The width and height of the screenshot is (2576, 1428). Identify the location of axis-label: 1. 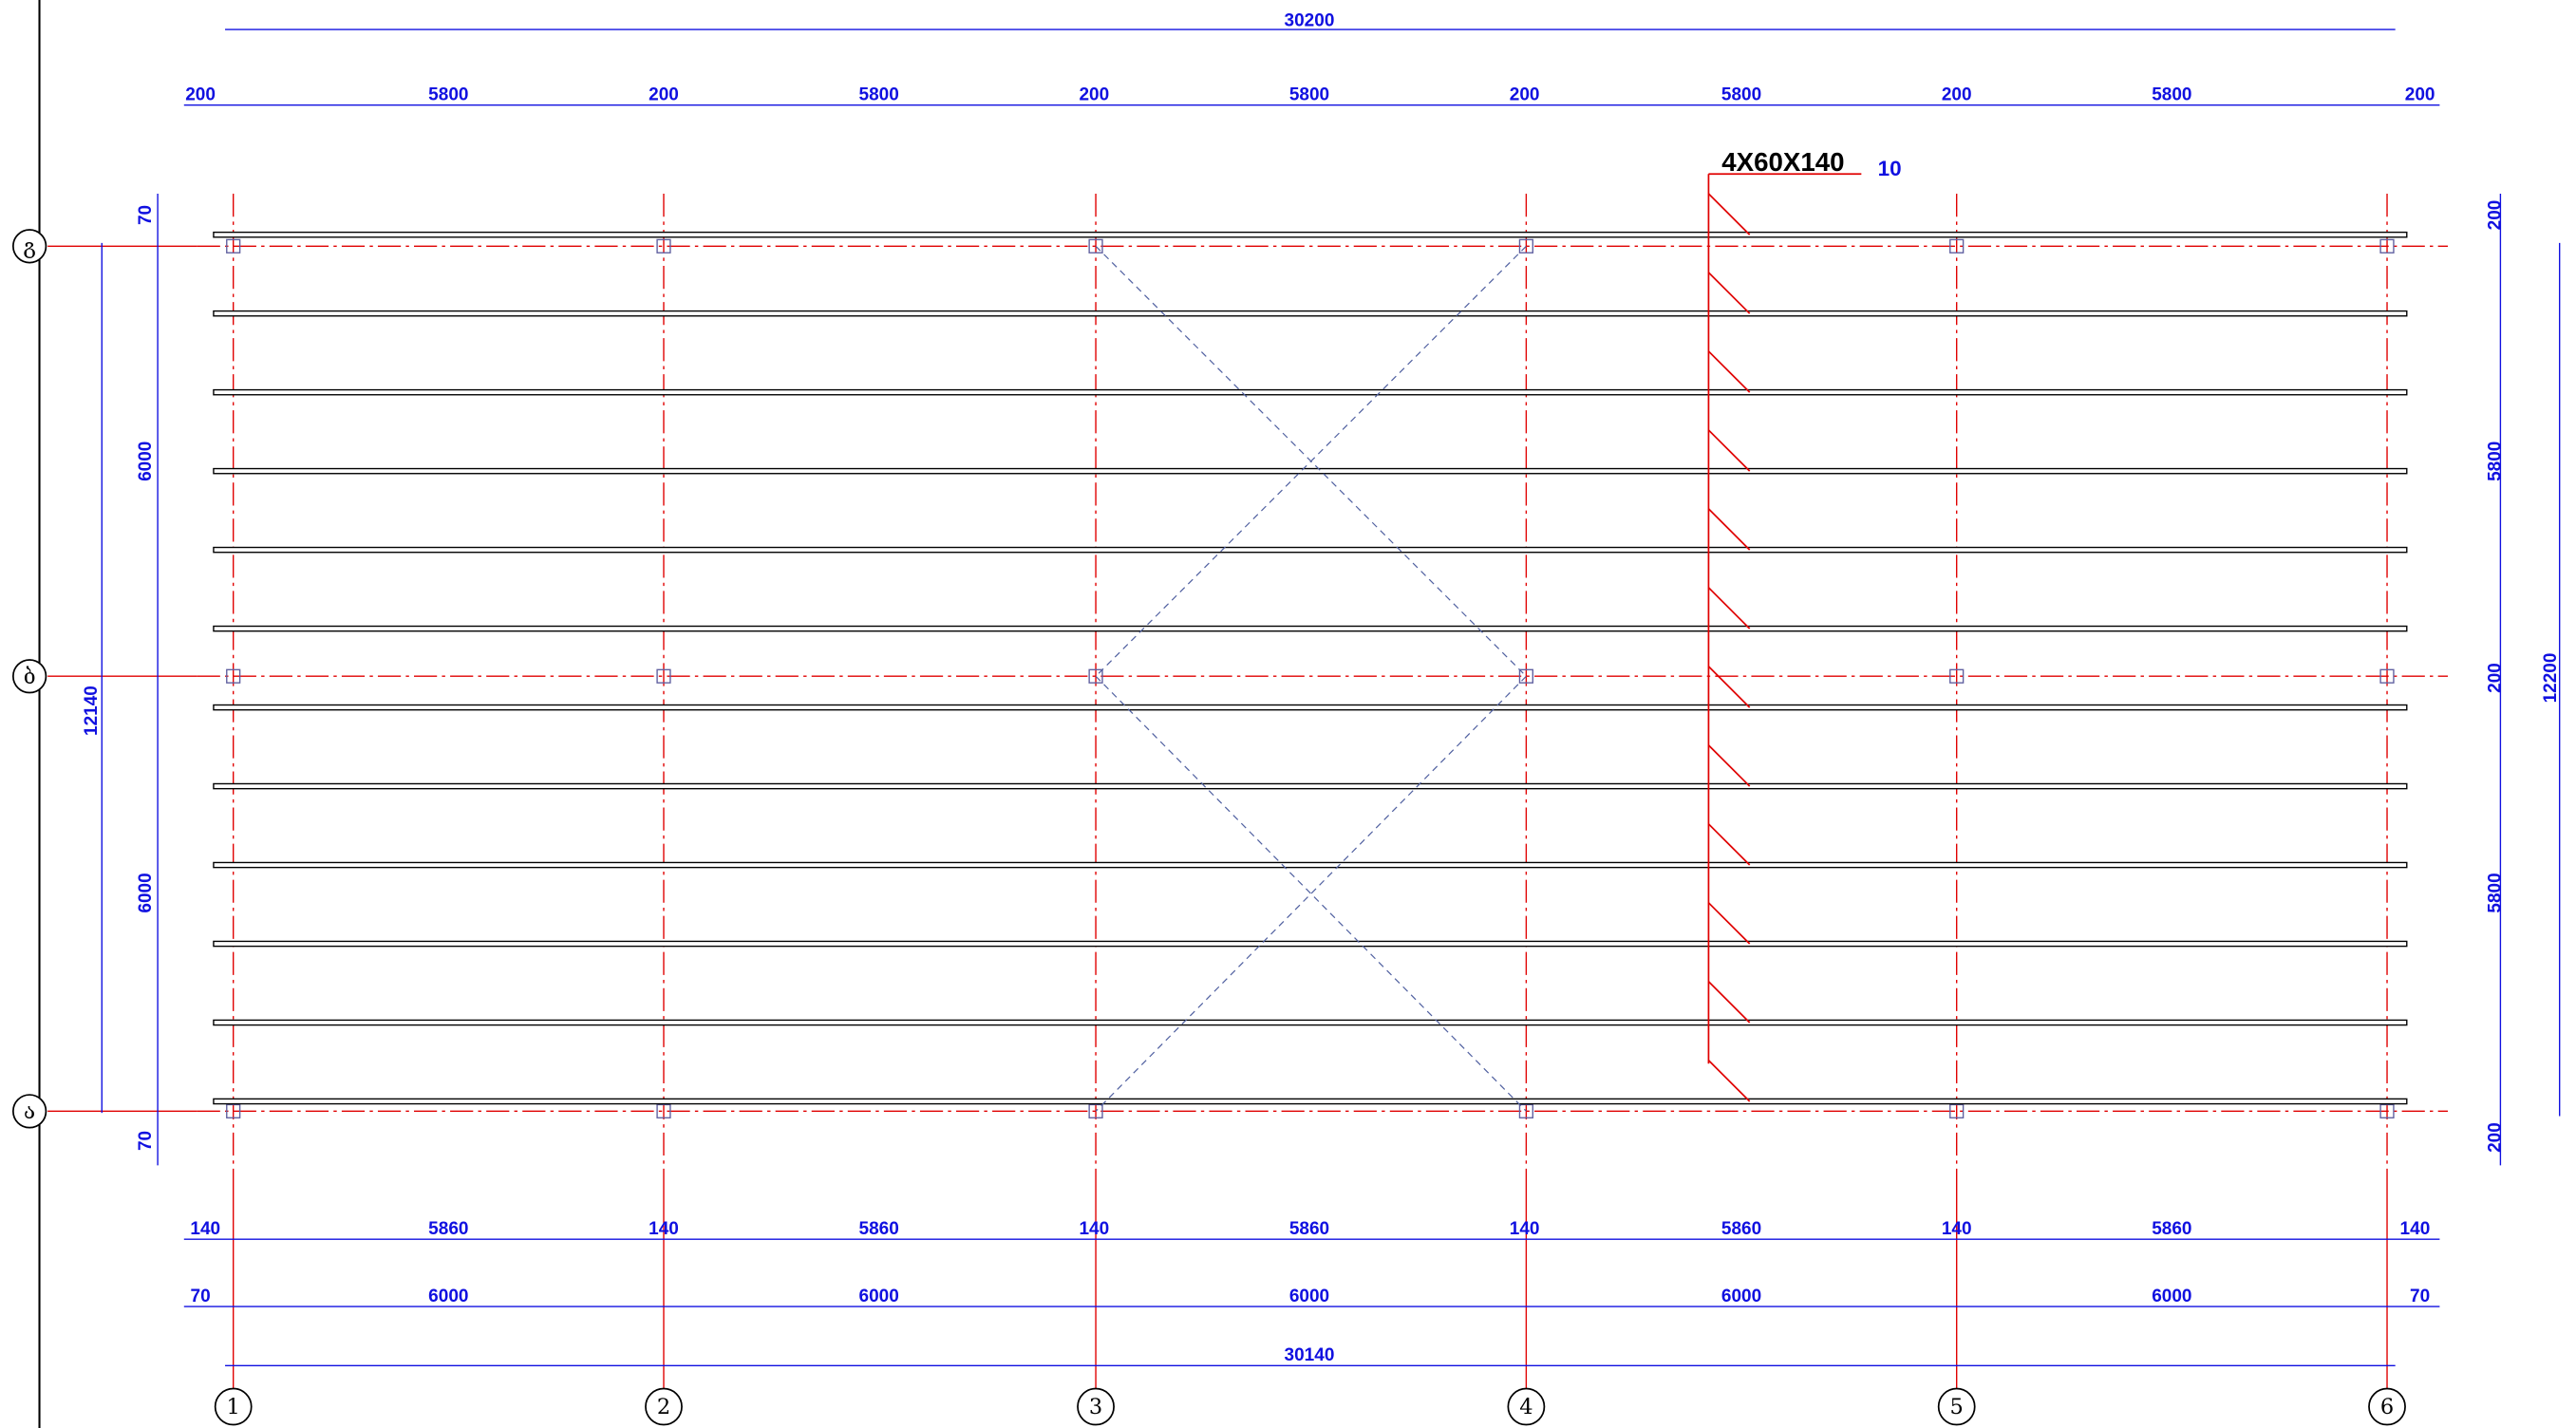
(233, 1407).